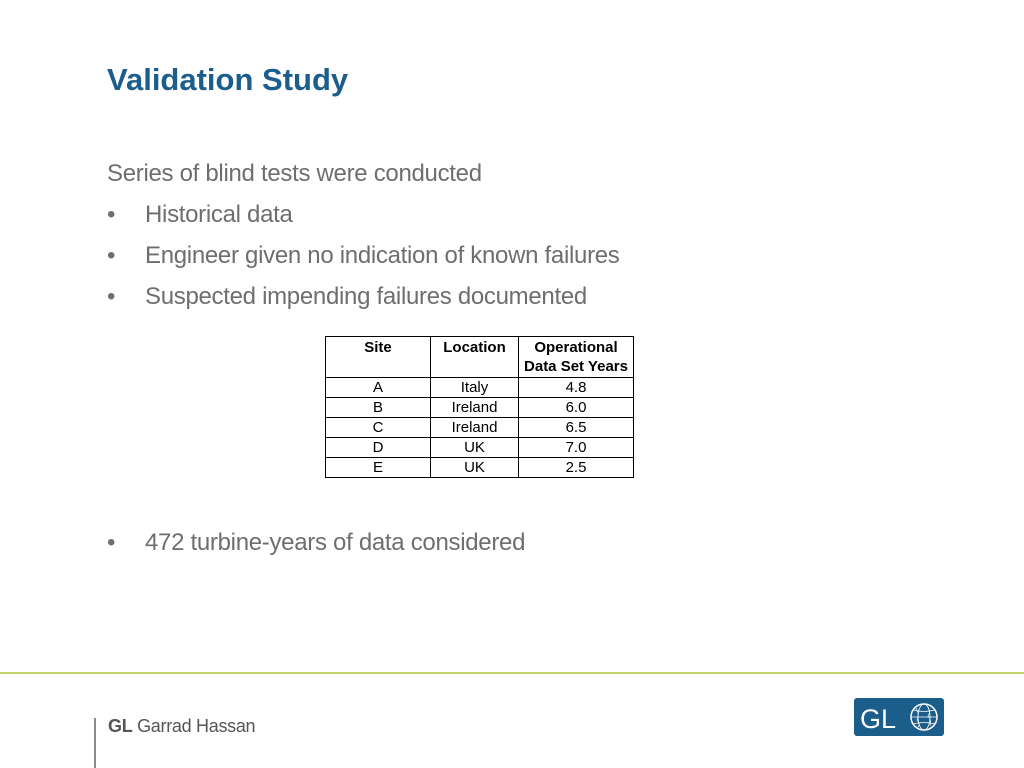 This screenshot has height=768, width=1024. I want to click on table-cell-site: B, so click(378, 407).